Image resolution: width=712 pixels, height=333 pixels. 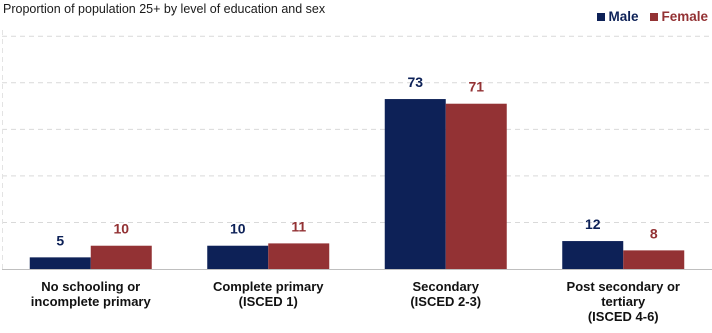 What do you see at coordinates (60, 240) in the screenshot?
I see `data-label: 5` at bounding box center [60, 240].